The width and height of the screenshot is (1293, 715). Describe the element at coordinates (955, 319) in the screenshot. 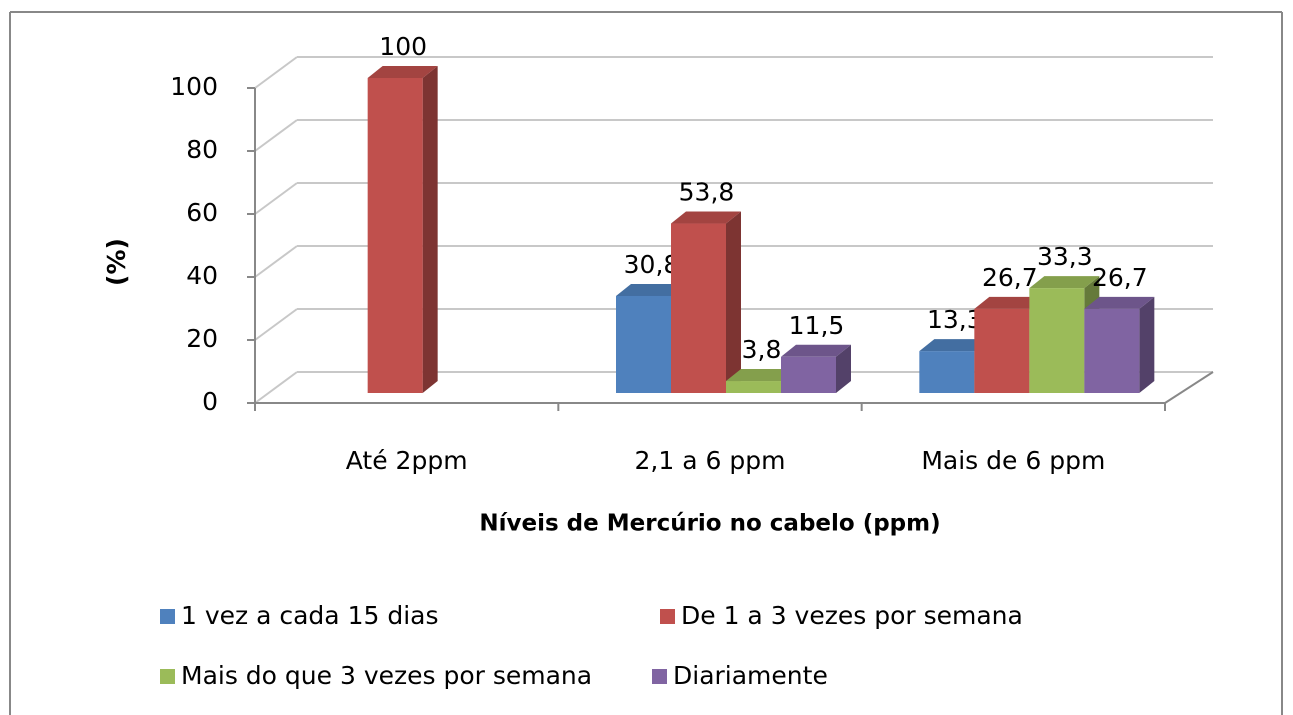

I see `value-label: 13,3` at that location.